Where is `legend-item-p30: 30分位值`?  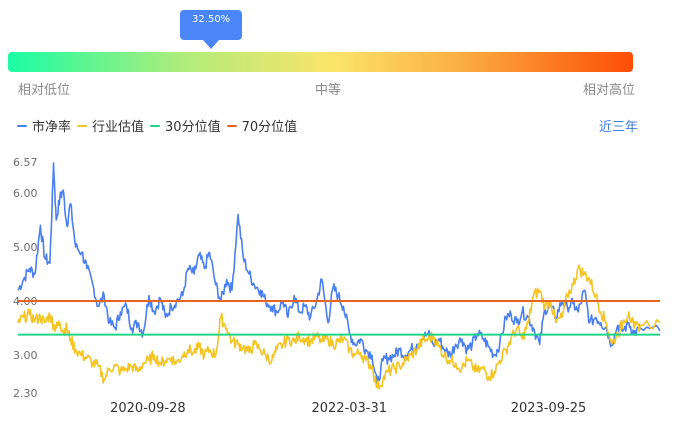
legend-item-p30: 30分位值 is located at coordinates (185, 125).